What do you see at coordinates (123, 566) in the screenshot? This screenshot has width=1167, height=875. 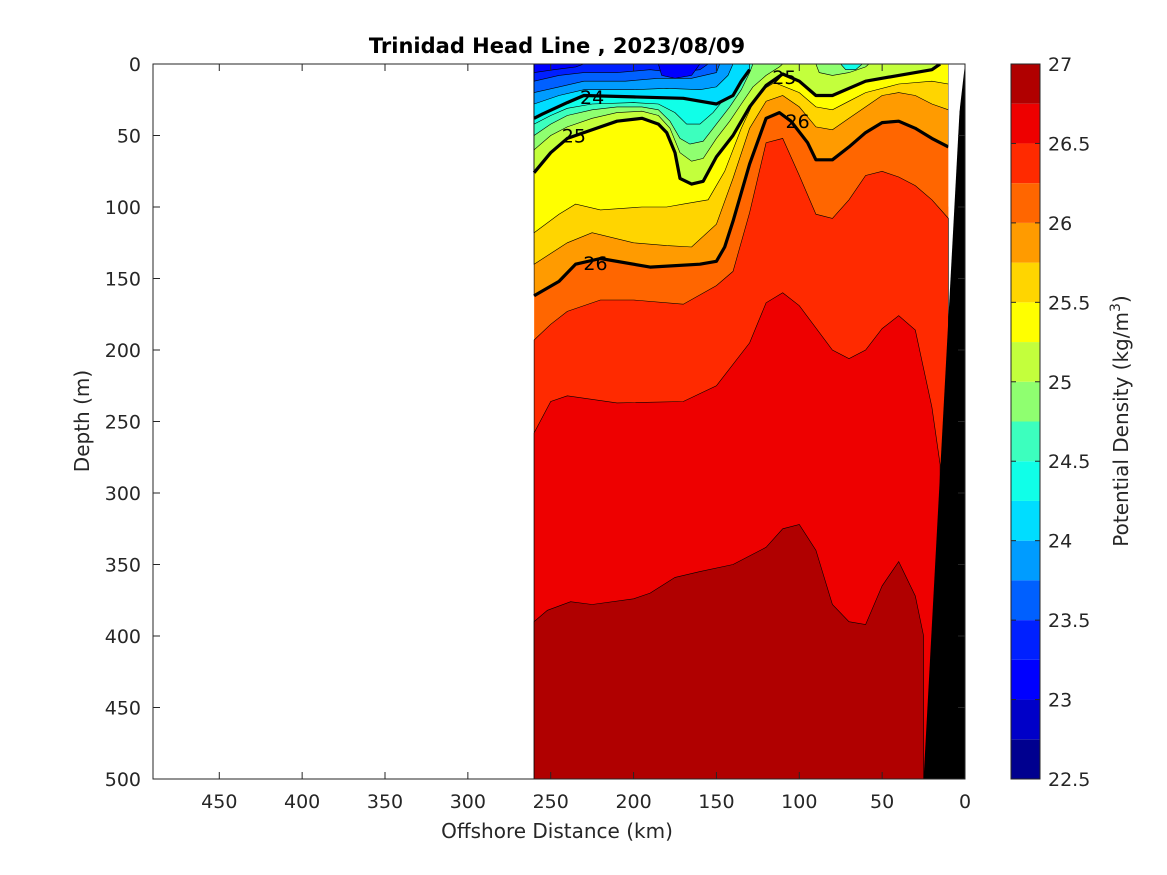 I see `y-tick-label: 350` at bounding box center [123, 566].